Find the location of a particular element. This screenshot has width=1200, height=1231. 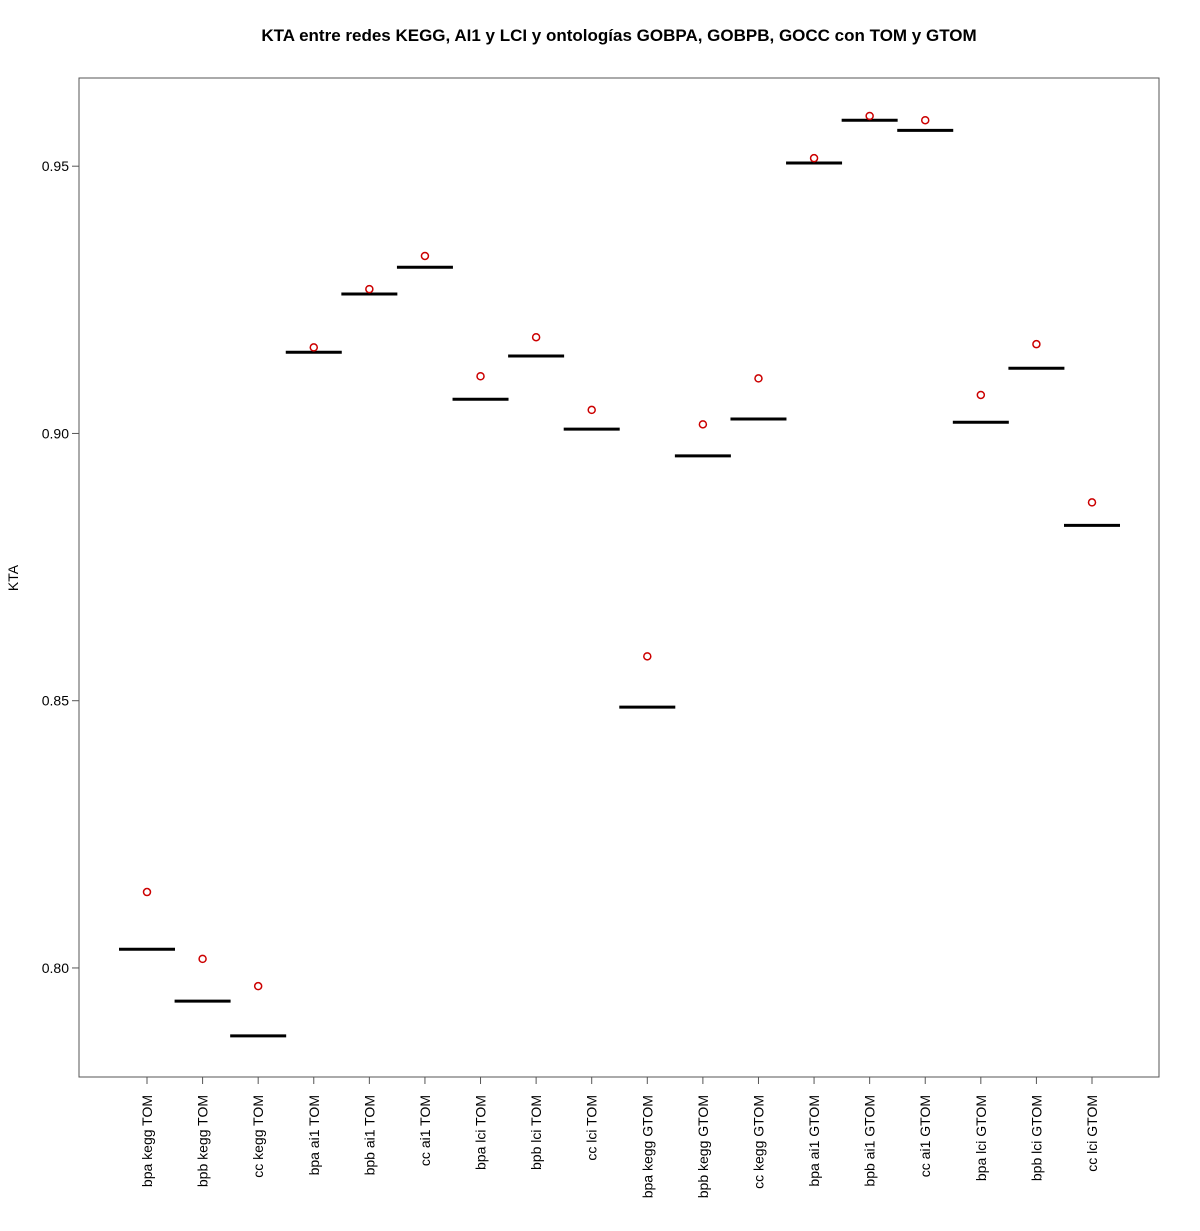

x-tick-label: cc ai1 TOM is located at coordinates (425, 1130).